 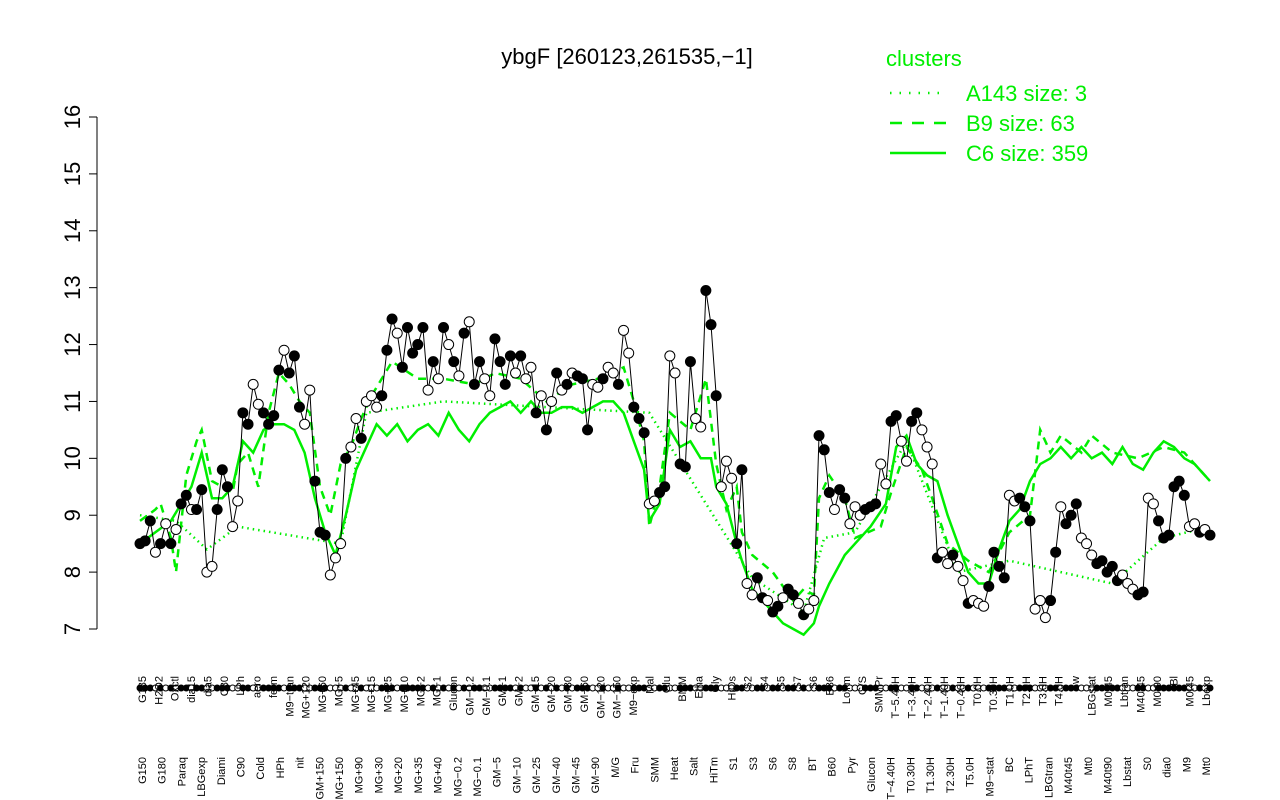 I want to click on x-label: dia5, so click(x=209, y=686).